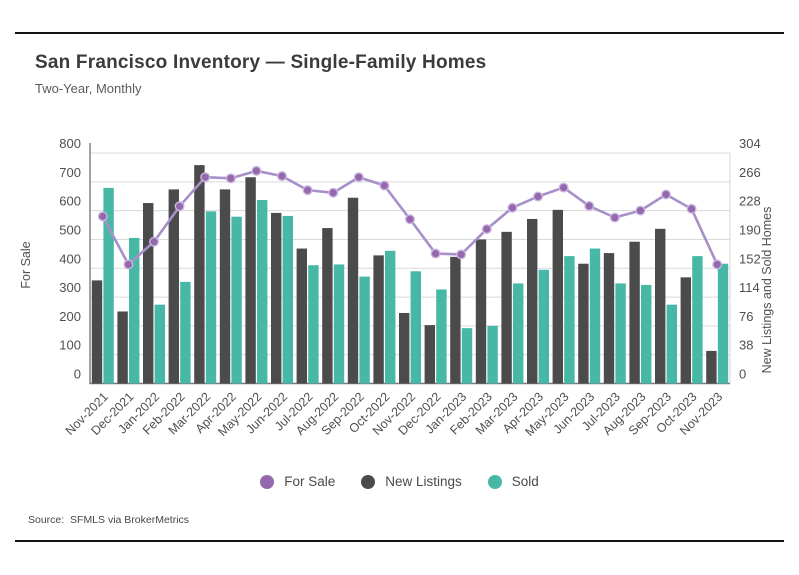 The image size is (799, 575). I want to click on left-axis-tick: 800, so click(70, 143).